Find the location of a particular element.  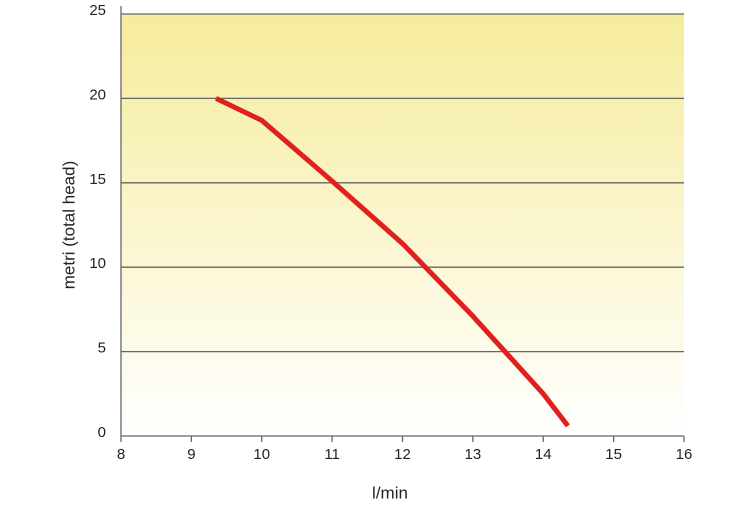

x-tick-label: 8 is located at coordinates (121, 454).